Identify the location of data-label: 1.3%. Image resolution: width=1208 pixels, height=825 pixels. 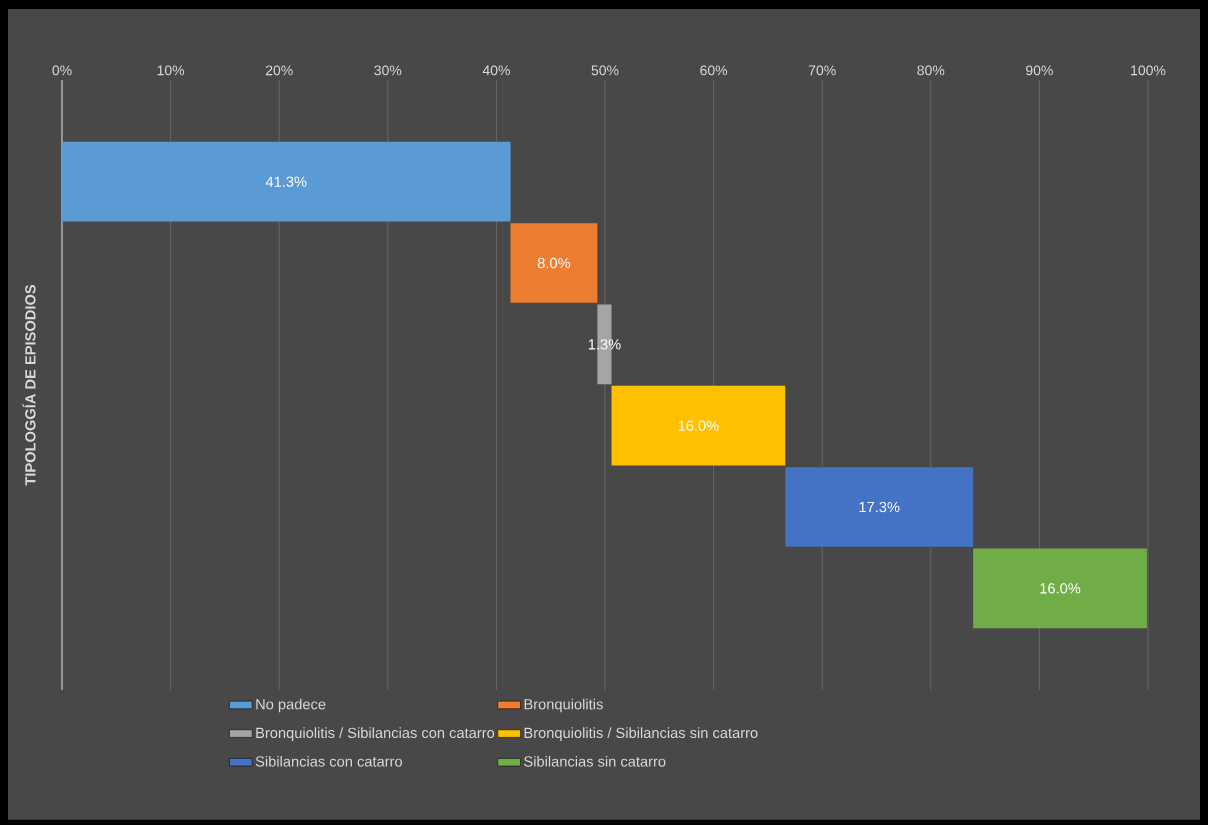
(604, 344).